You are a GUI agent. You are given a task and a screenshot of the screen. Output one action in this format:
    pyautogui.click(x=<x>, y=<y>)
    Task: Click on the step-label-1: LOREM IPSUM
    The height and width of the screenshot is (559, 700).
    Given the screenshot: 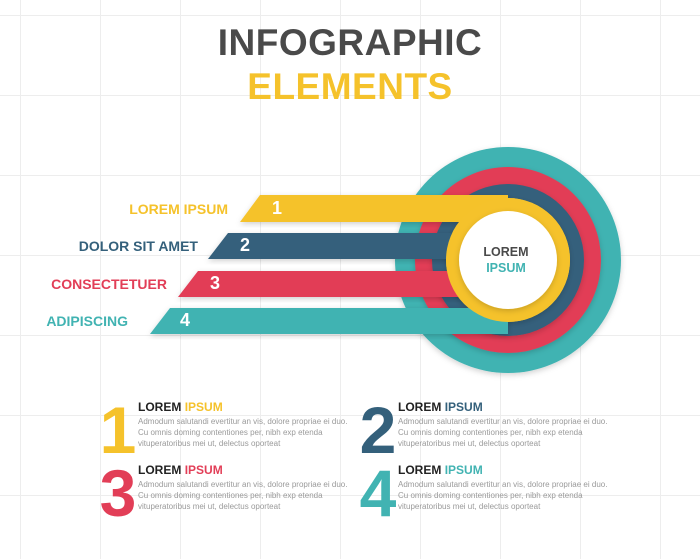 What is the action you would take?
    pyautogui.click(x=178, y=209)
    